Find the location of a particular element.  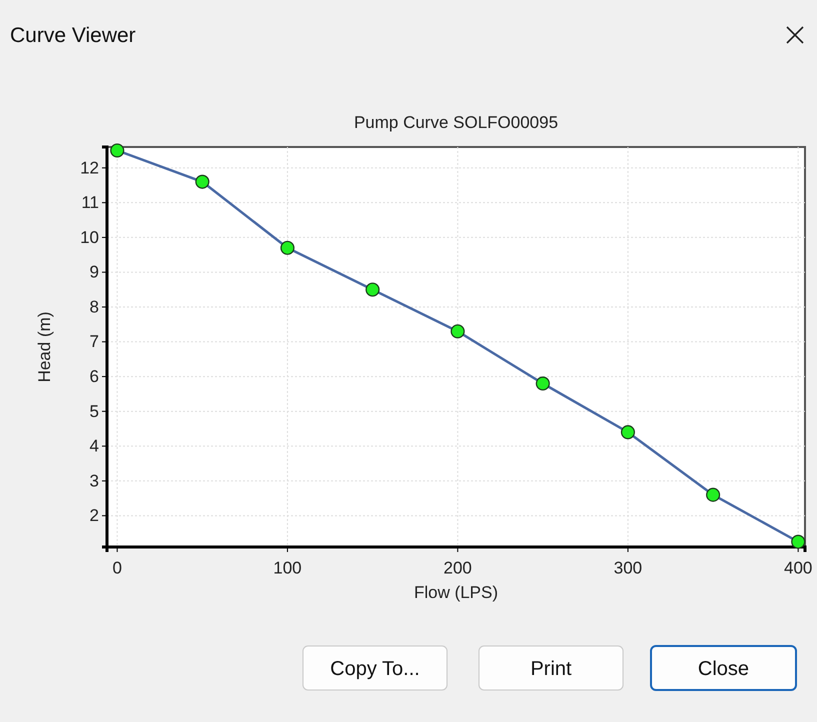

y-tick-label: 8 is located at coordinates (94, 306).